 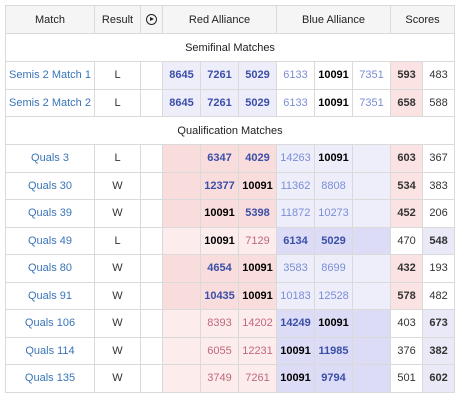 I want to click on blue-team-number: 8699, so click(x=333, y=268).